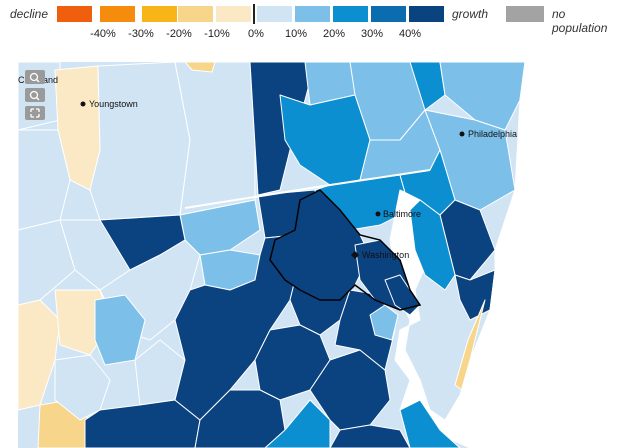 Image resolution: width=620 pixels, height=448 pixels. I want to click on zoom-in-icon, so click(34, 77).